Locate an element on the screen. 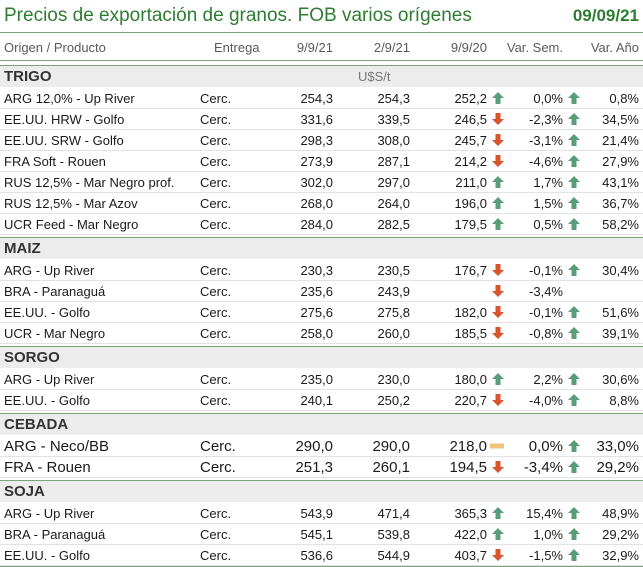  var-year-cell: 43,1% is located at coordinates (620, 182).